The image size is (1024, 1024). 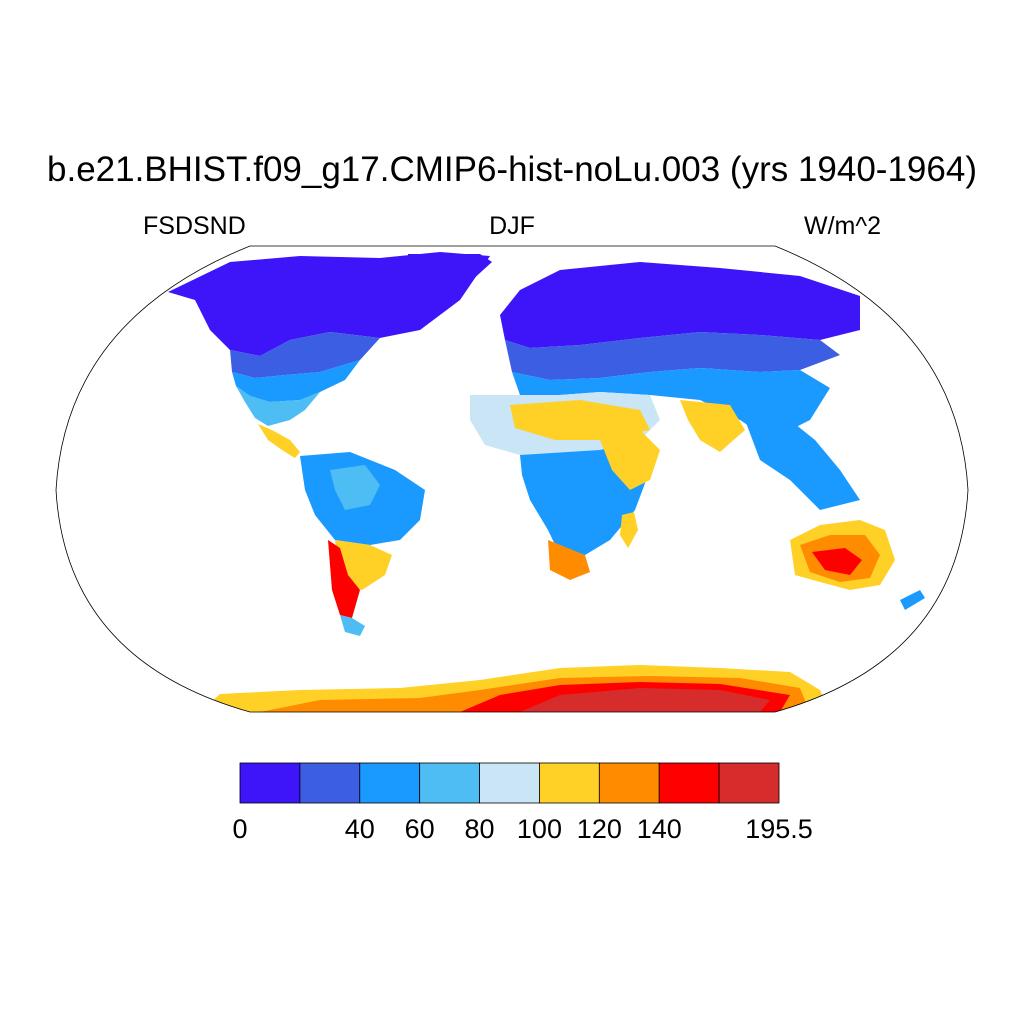 I want to click on central-america, so click(x=279, y=441).